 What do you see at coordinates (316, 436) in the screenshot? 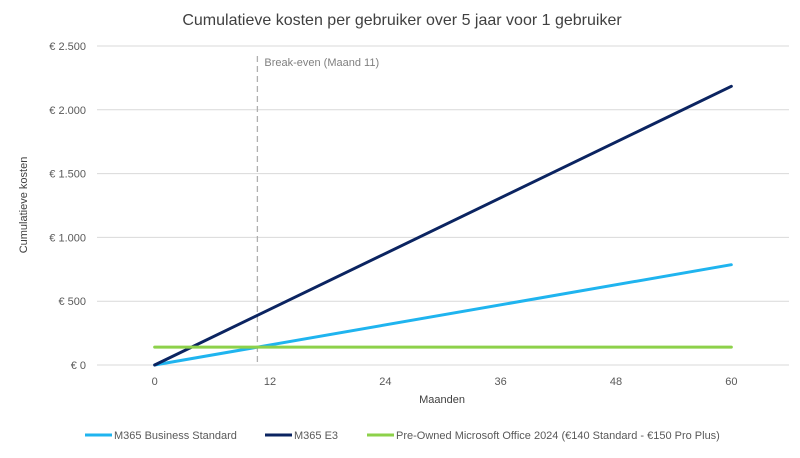
I see `legend-entry: M365 E3` at bounding box center [316, 436].